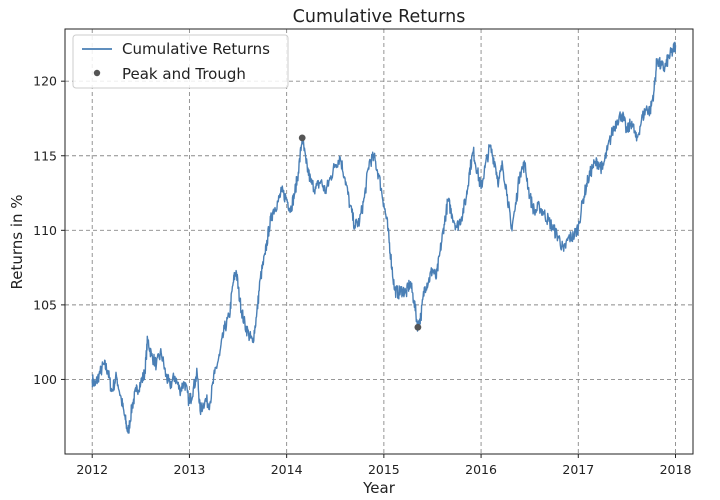 Image resolution: width=720 pixels, height=500 pixels. What do you see at coordinates (287, 469) in the screenshot?
I see `x-tick-label: 2014` at bounding box center [287, 469].